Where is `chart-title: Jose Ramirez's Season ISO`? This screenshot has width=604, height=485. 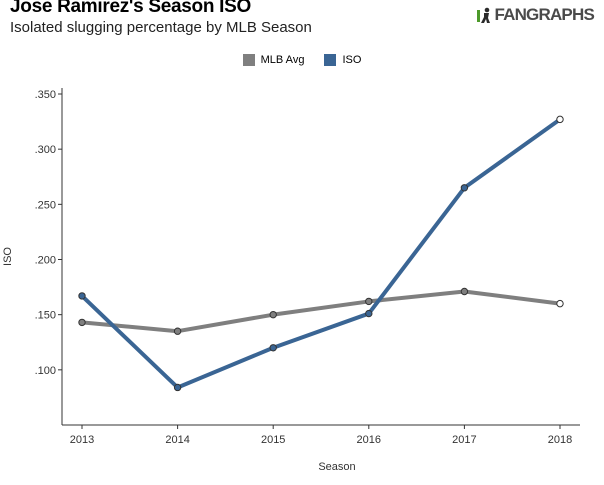 chart-title: Jose Ramirez's Season ISO is located at coordinates (130, 8).